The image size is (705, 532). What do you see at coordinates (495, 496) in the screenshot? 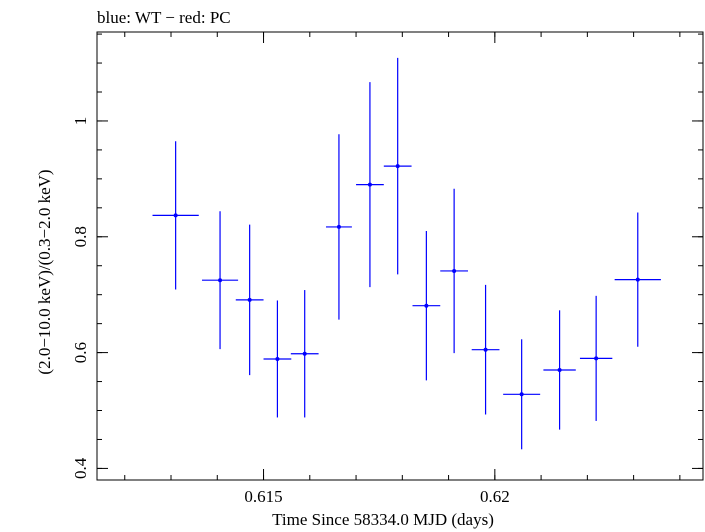
I see `x-tick-label: 0.62` at bounding box center [495, 496].